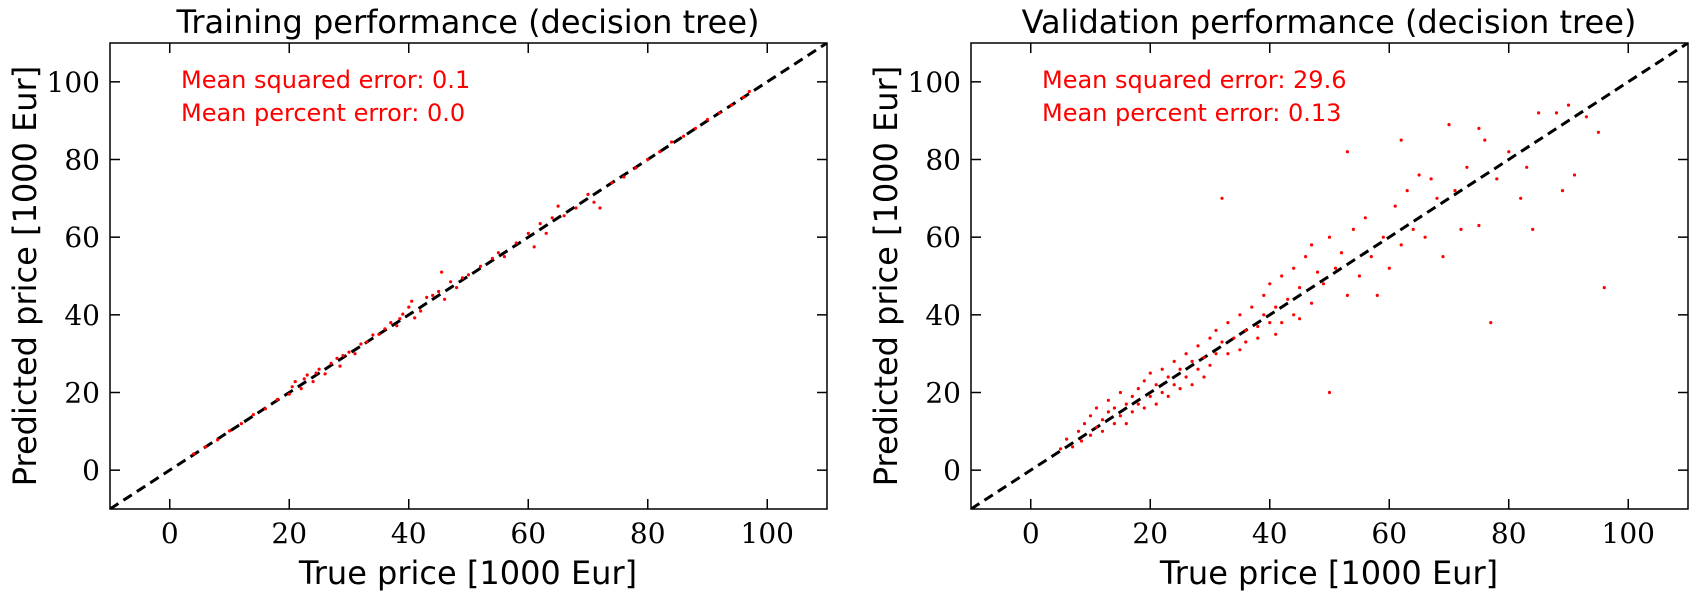  Describe the element at coordinates (1328, 573) in the screenshot. I see `validation-x-axis-label: True price [1000 Eur]` at that location.